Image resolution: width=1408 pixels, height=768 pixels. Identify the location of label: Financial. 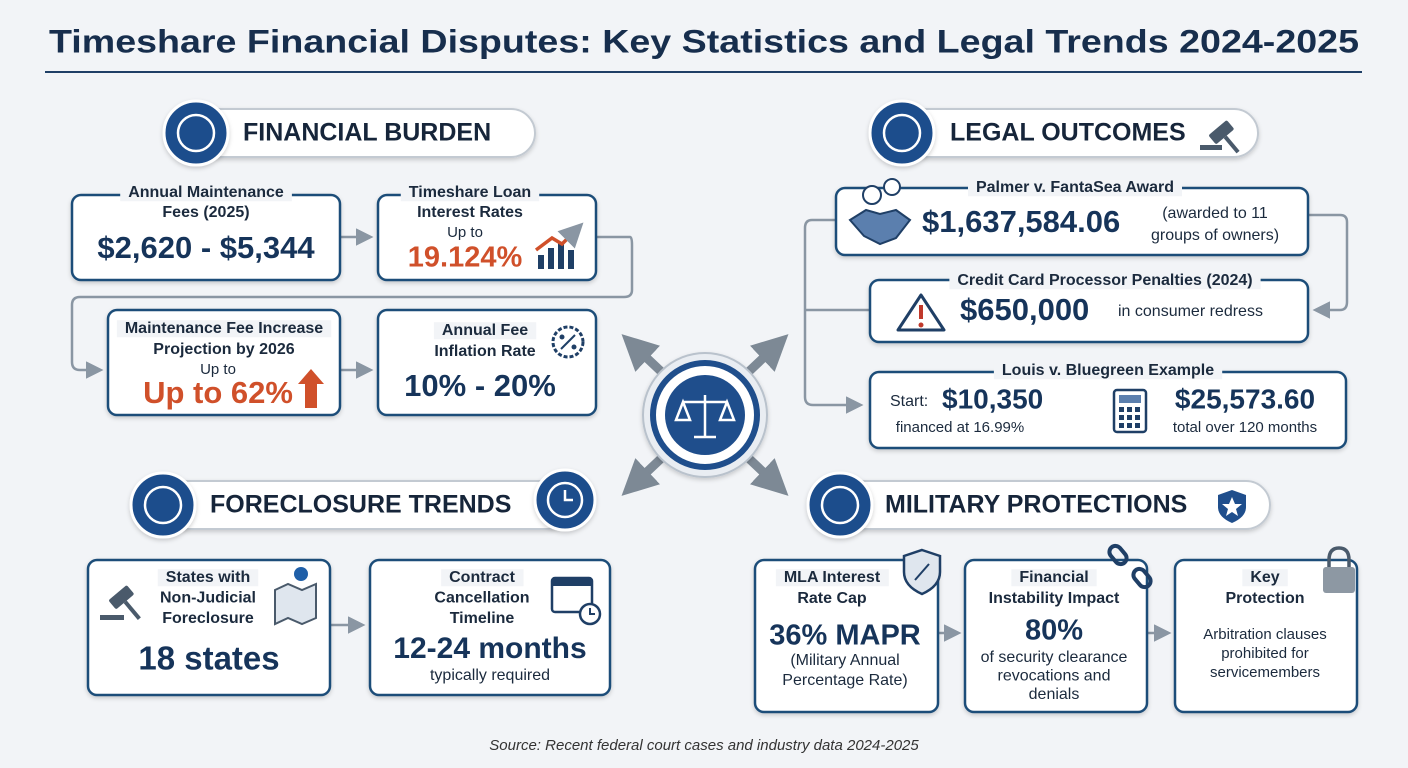
(1053, 577).